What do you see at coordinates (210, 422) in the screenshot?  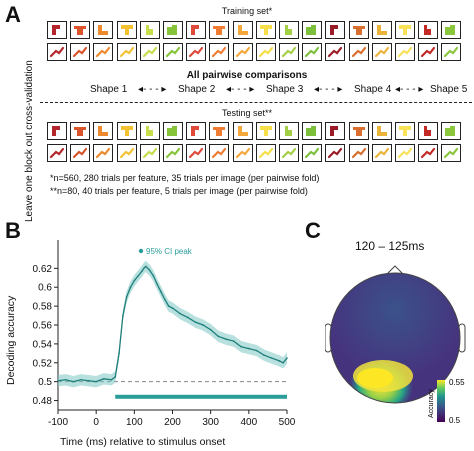 I see `x-tick-label: 300` at bounding box center [210, 422].